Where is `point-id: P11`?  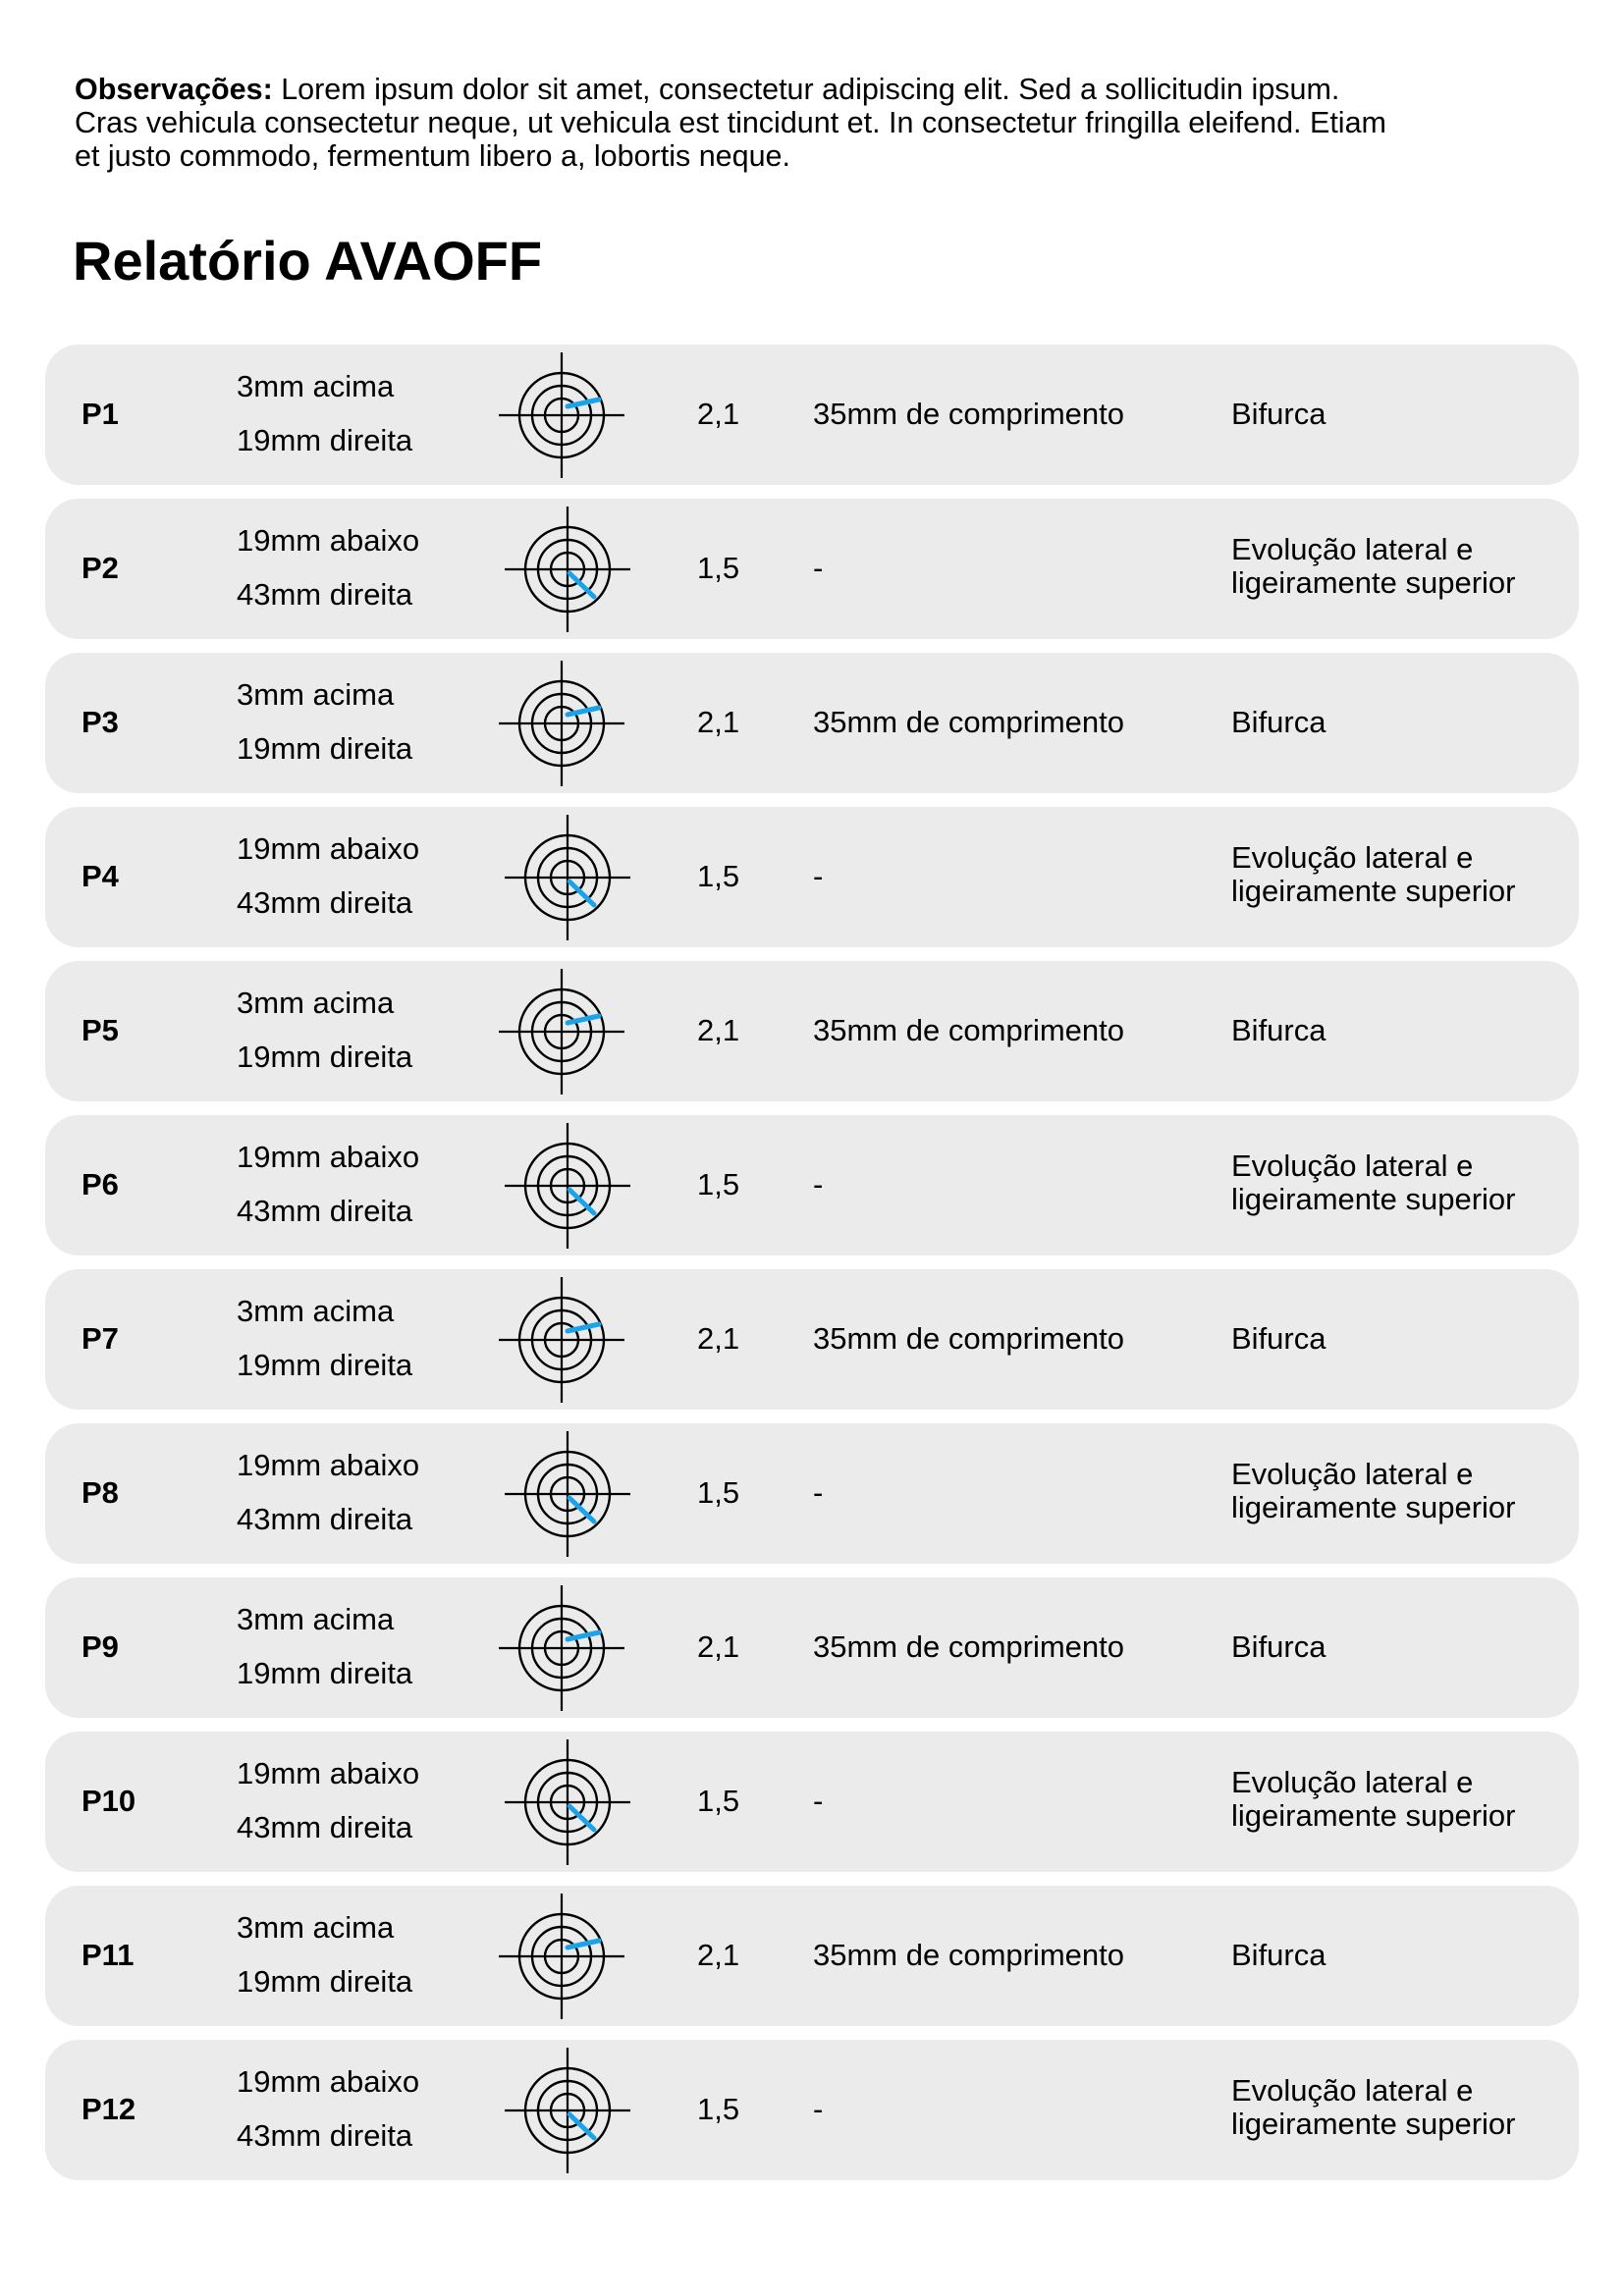 point-id: P11 is located at coordinates (108, 1955).